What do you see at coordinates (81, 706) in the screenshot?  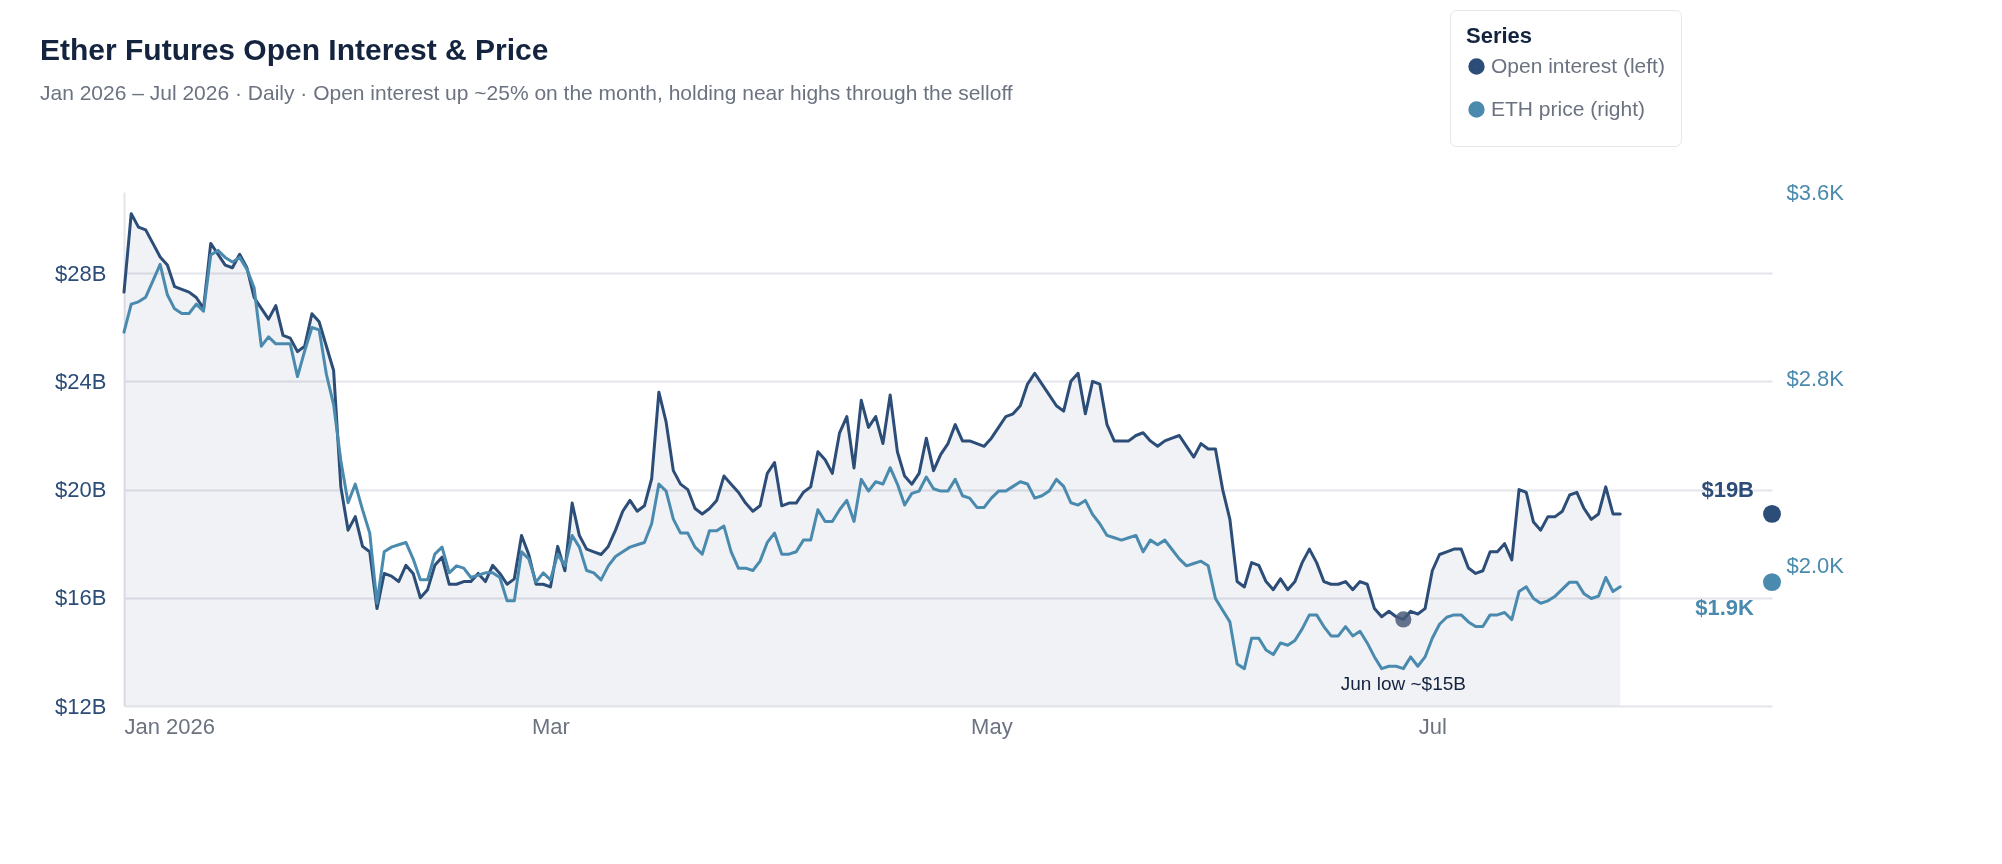 I see `y-tick-label: $12B` at bounding box center [81, 706].